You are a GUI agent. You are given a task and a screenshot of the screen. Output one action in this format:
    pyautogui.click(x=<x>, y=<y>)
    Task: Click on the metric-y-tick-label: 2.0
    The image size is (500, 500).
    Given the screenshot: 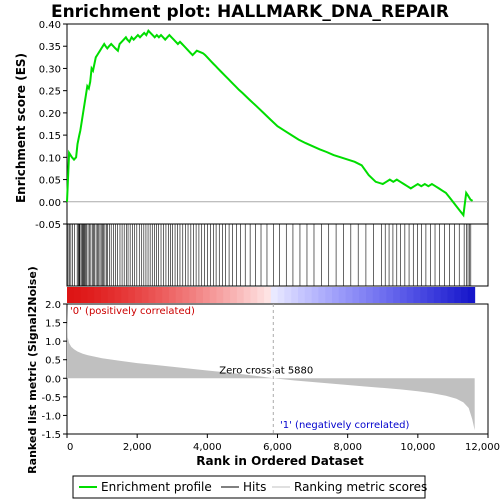 What is the action you would take?
    pyautogui.click(x=53, y=305)
    